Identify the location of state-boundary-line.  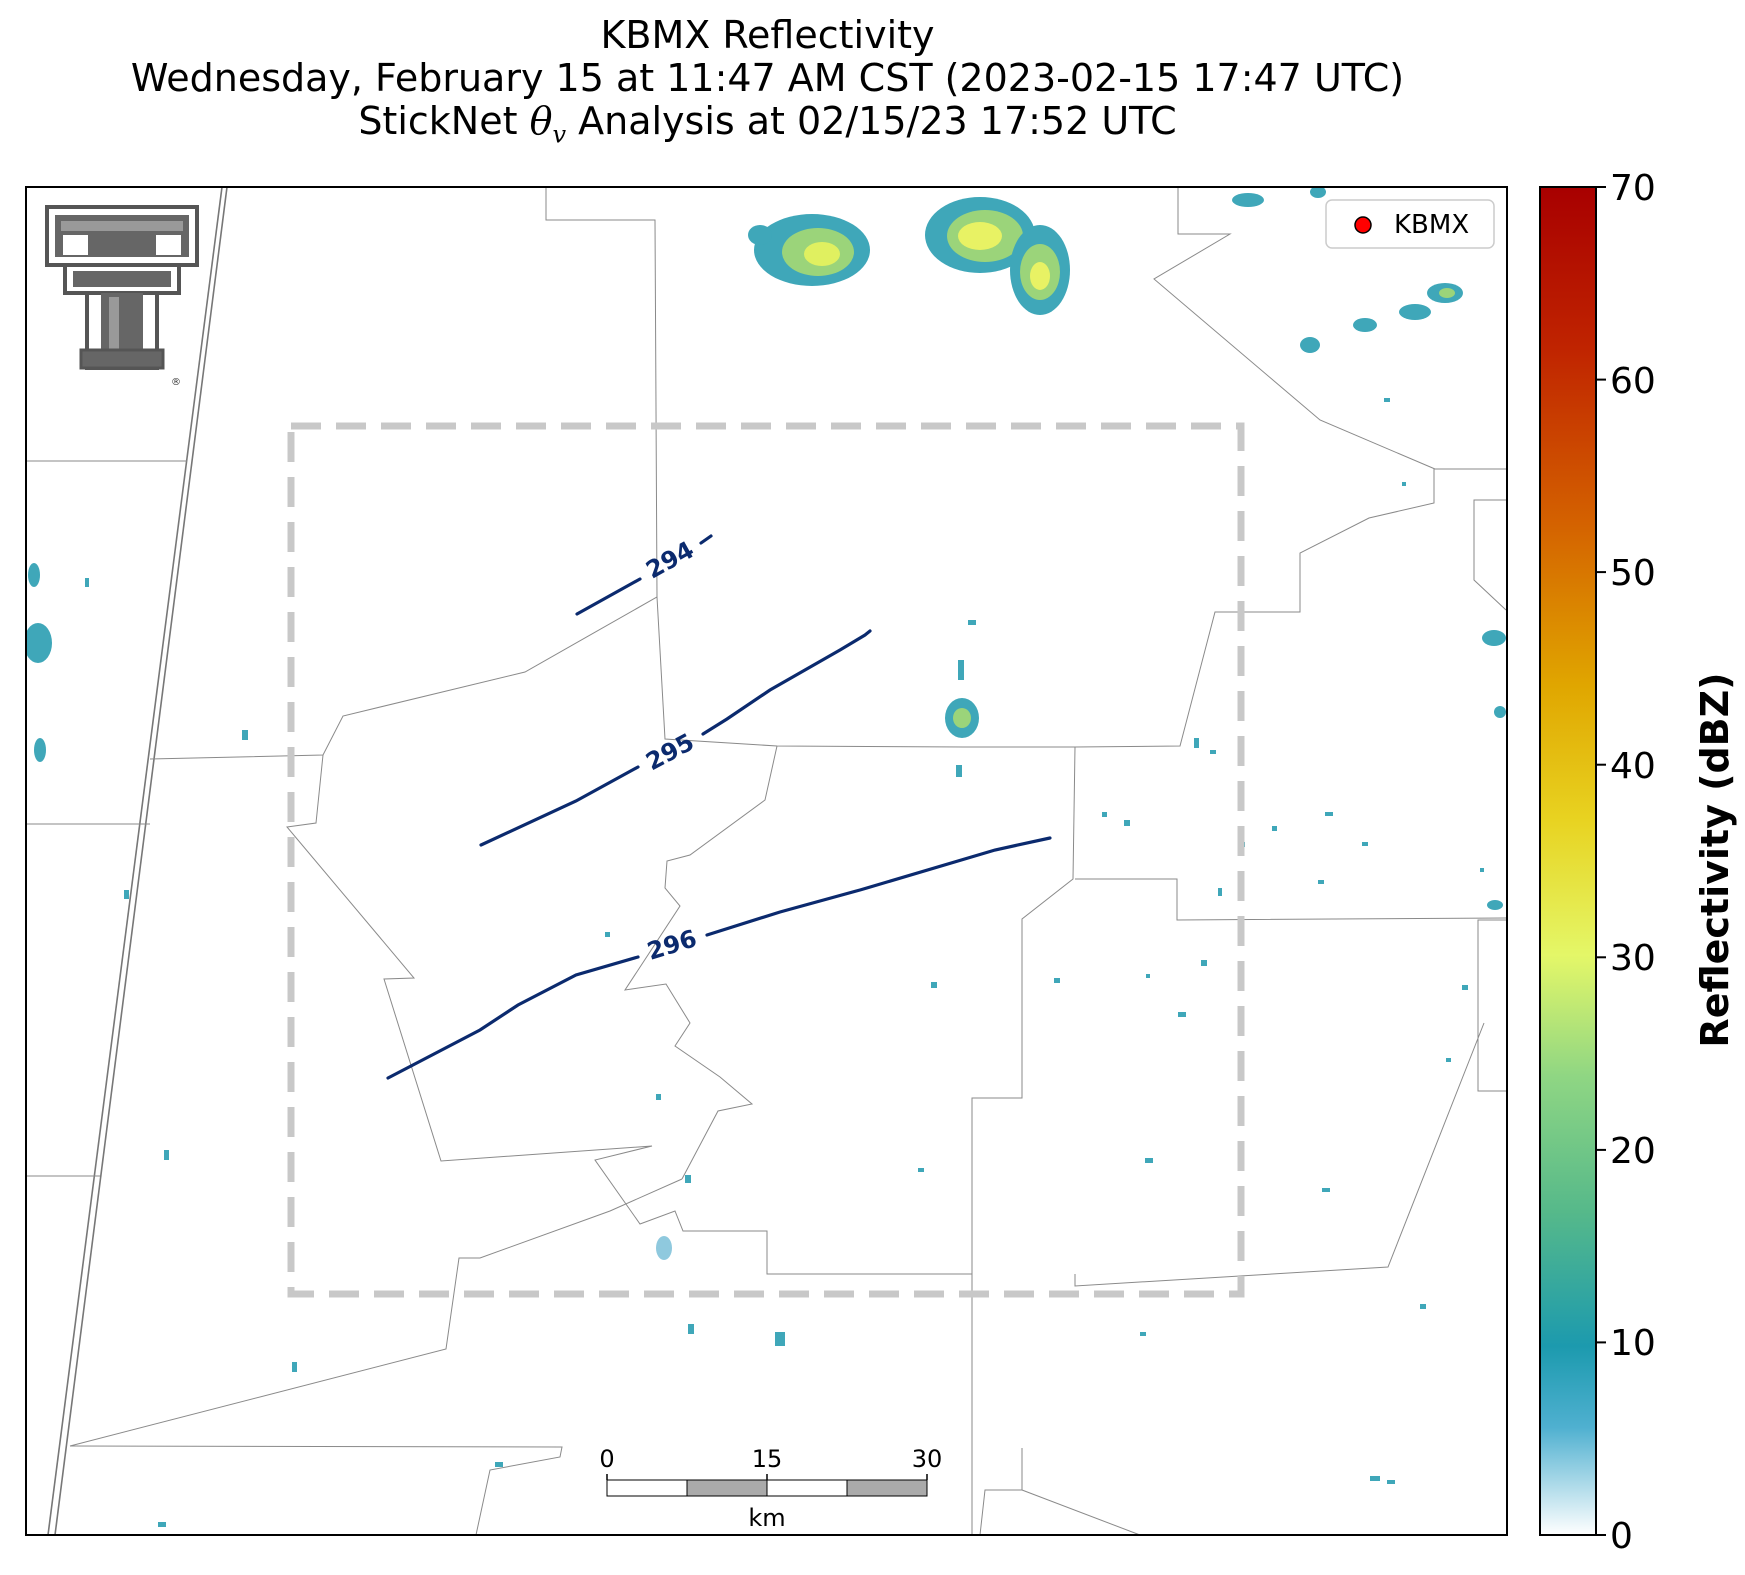
(137, 861).